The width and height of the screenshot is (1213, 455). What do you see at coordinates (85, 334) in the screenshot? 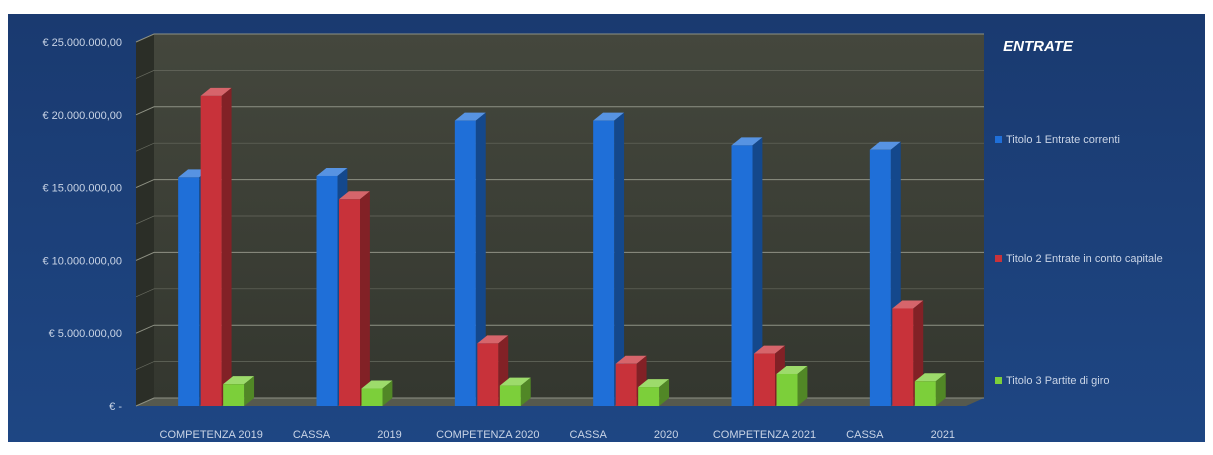
I see `y-tick-label: € 5.000.000,00` at bounding box center [85, 334].